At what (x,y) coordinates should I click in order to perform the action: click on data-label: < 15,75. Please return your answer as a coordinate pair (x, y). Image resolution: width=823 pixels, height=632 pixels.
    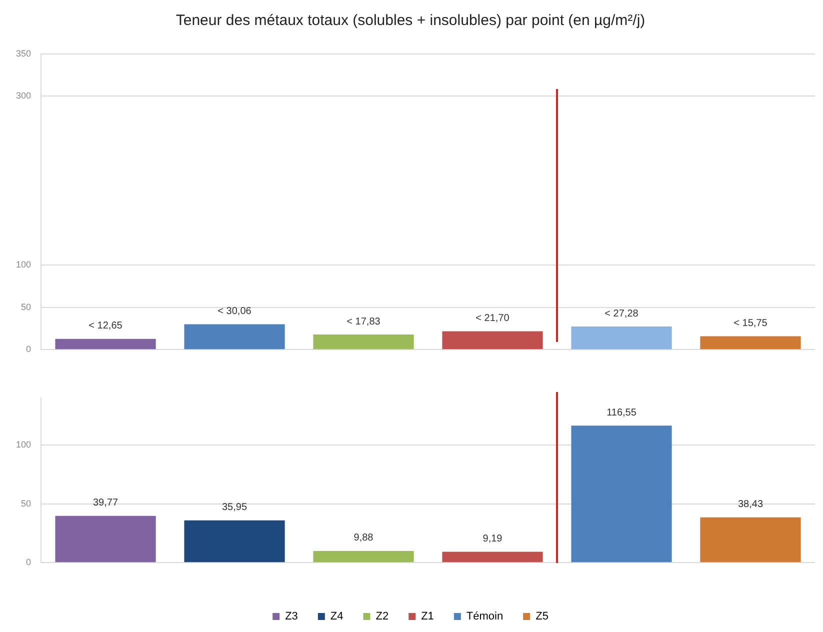
    Looking at the image, I should click on (751, 324).